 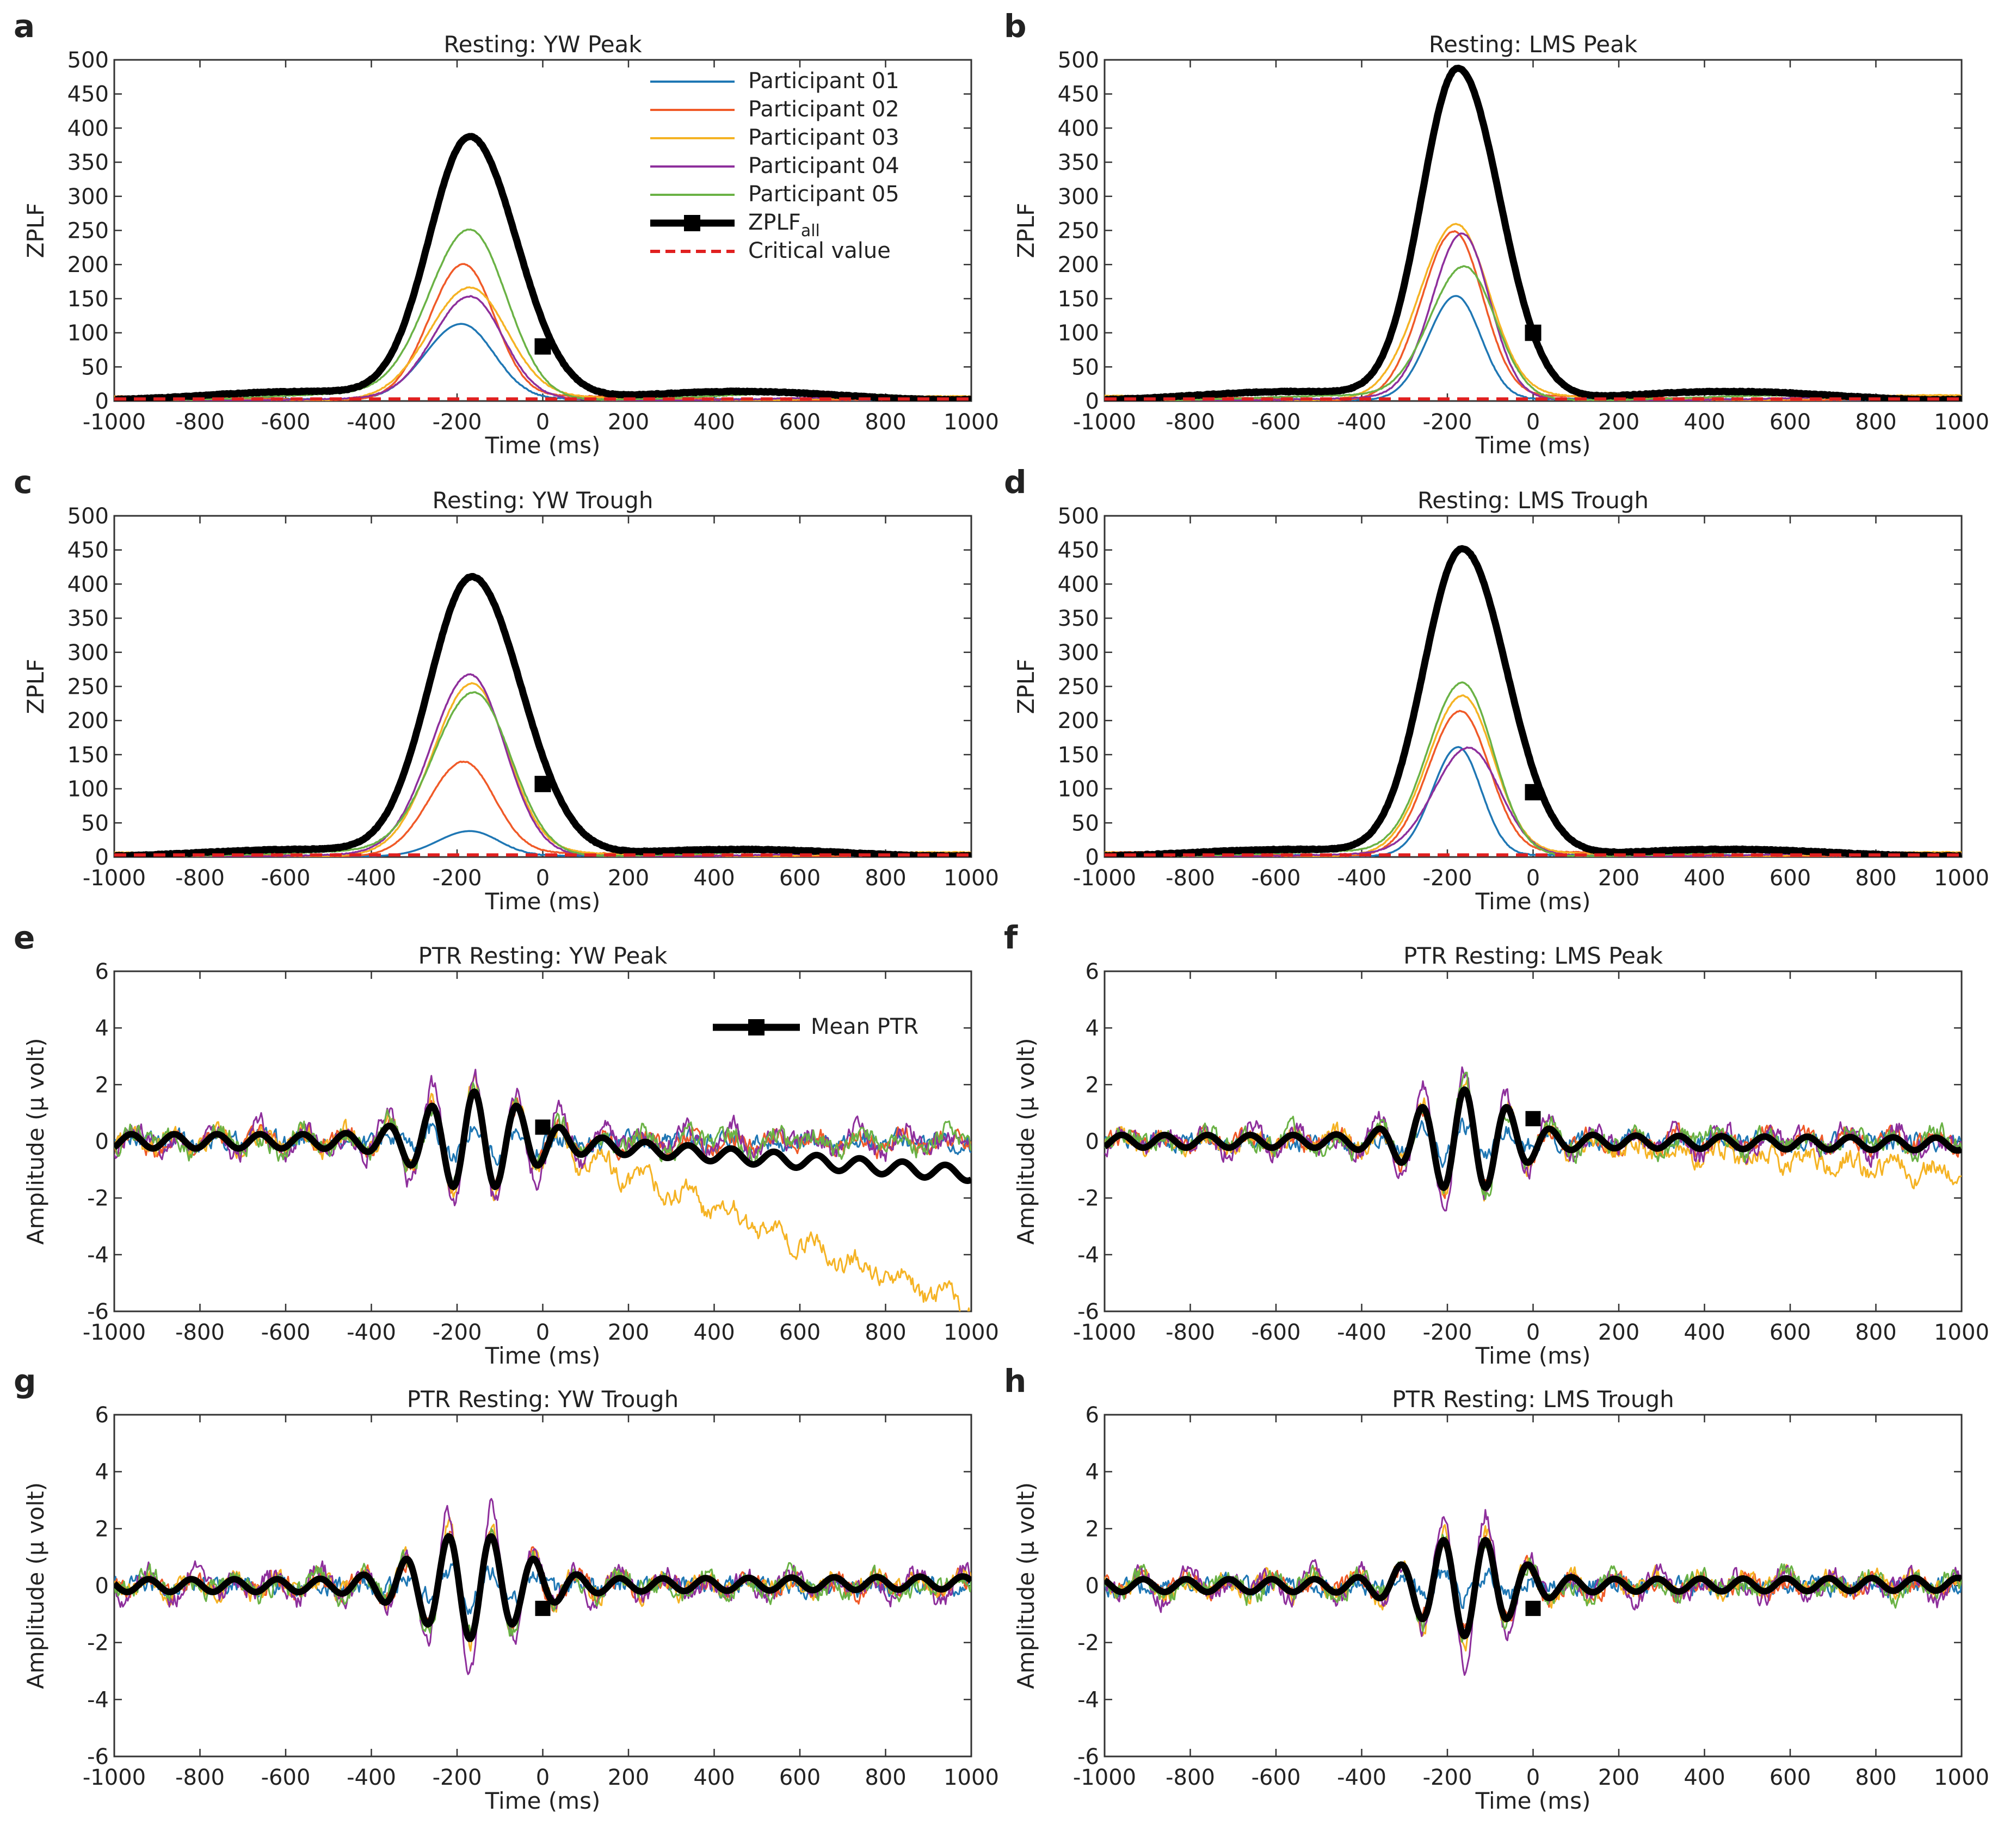 I want to click on panel-letter: a, so click(x=24, y=26).